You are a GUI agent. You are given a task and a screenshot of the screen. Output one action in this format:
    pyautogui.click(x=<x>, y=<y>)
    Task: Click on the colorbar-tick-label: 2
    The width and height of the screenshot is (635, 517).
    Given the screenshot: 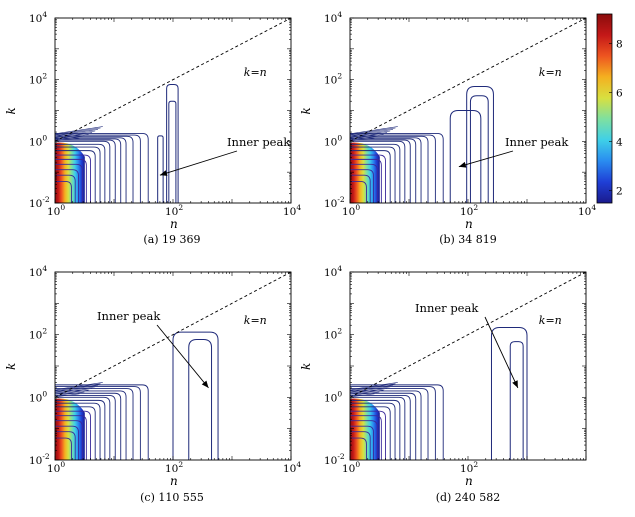 What is the action you would take?
    pyautogui.click(x=619, y=192)
    